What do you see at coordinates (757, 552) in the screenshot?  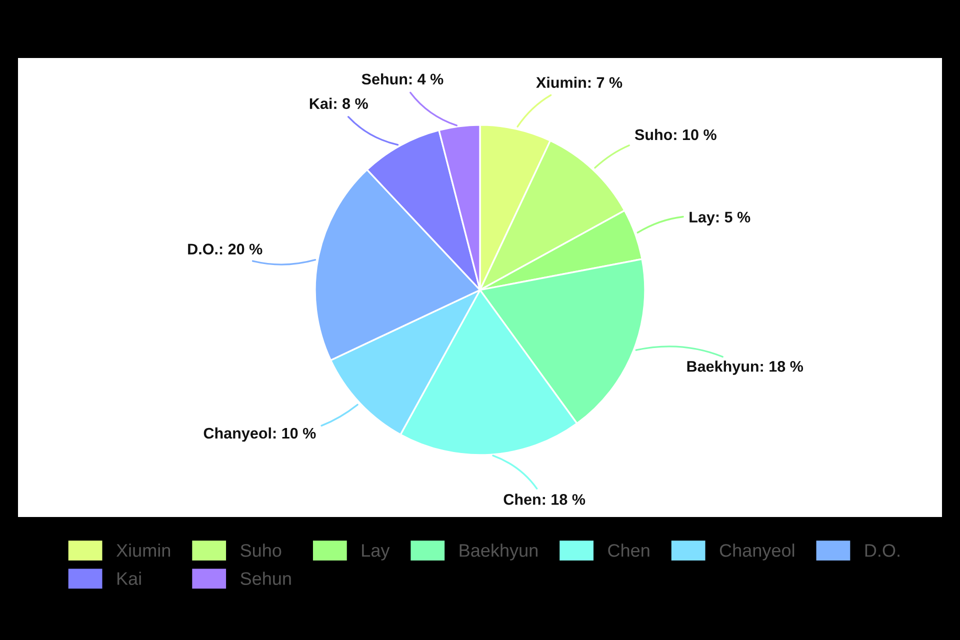 I see `legend-label: Chanyeol` at bounding box center [757, 552].